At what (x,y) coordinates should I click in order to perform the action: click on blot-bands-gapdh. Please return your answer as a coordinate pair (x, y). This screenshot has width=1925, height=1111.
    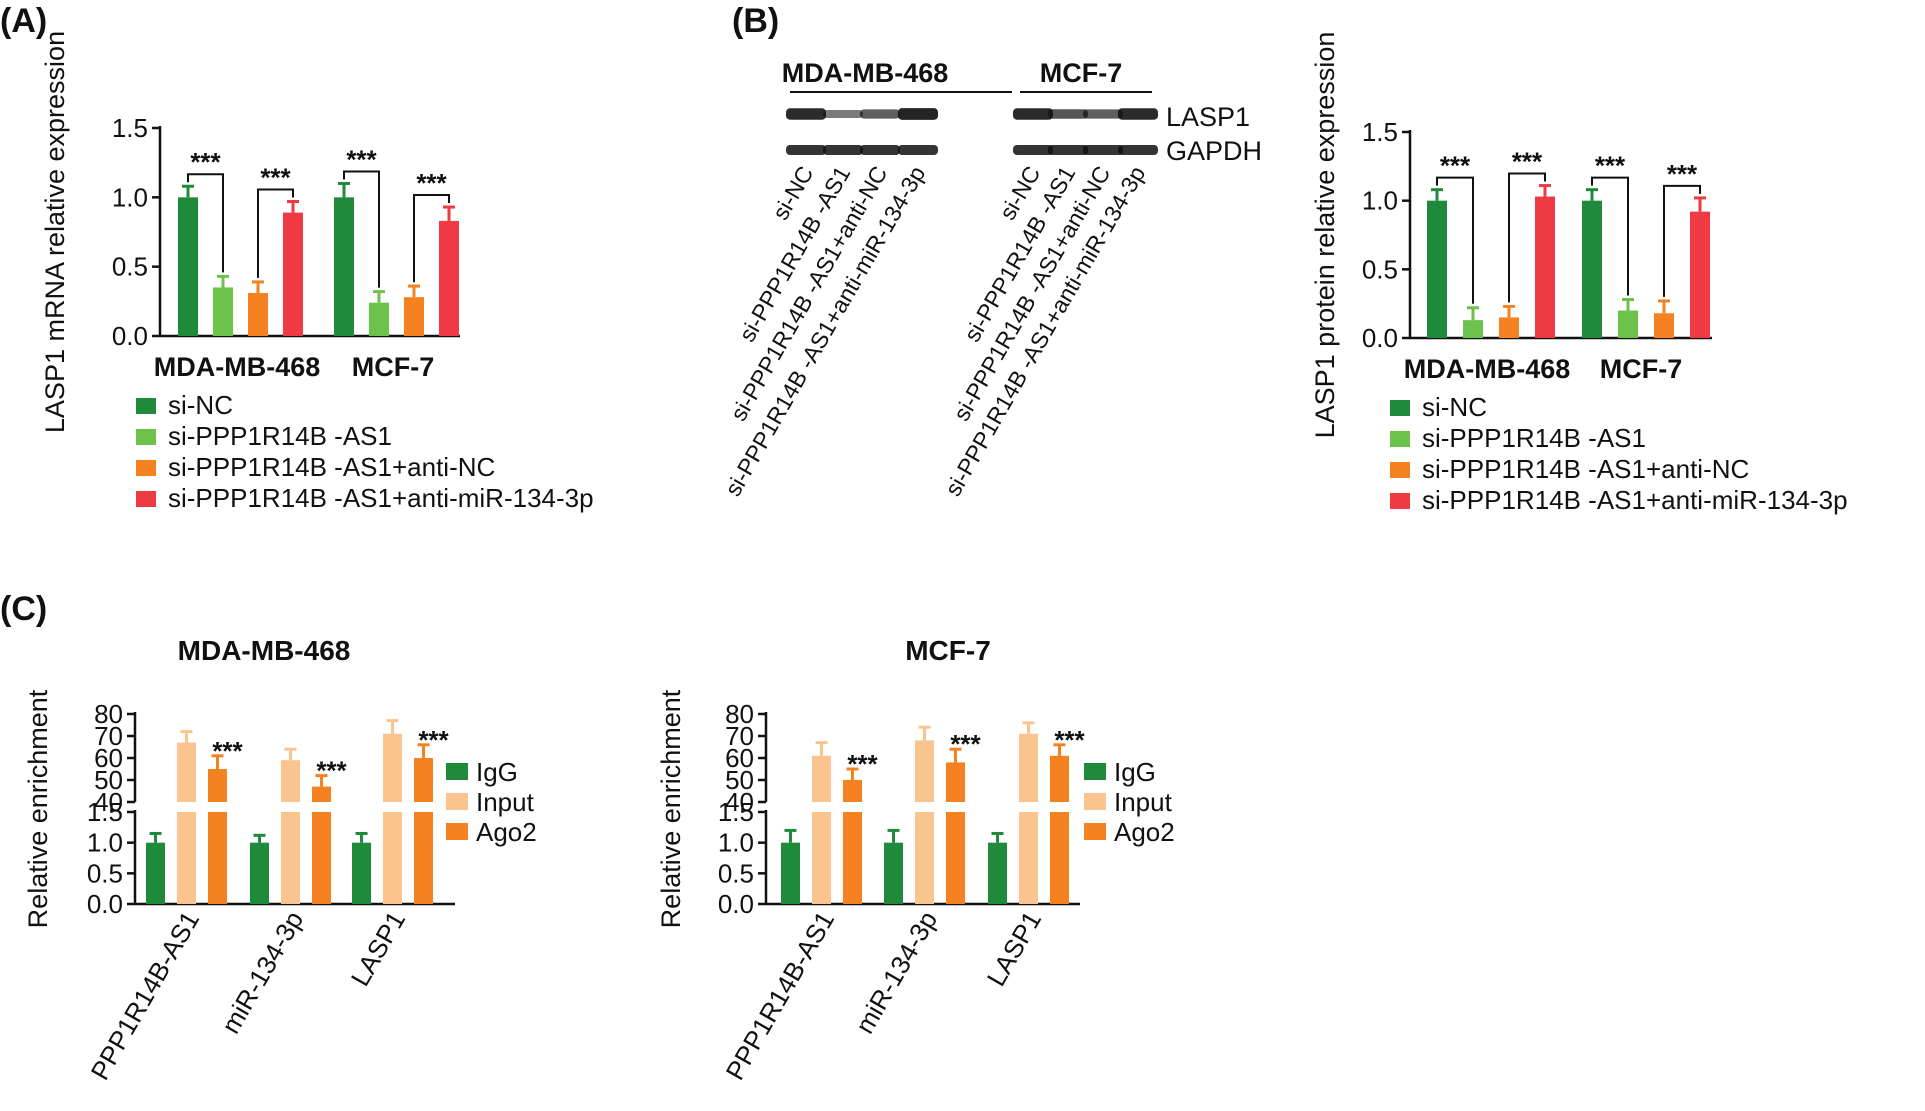
    Looking at the image, I should click on (972, 150).